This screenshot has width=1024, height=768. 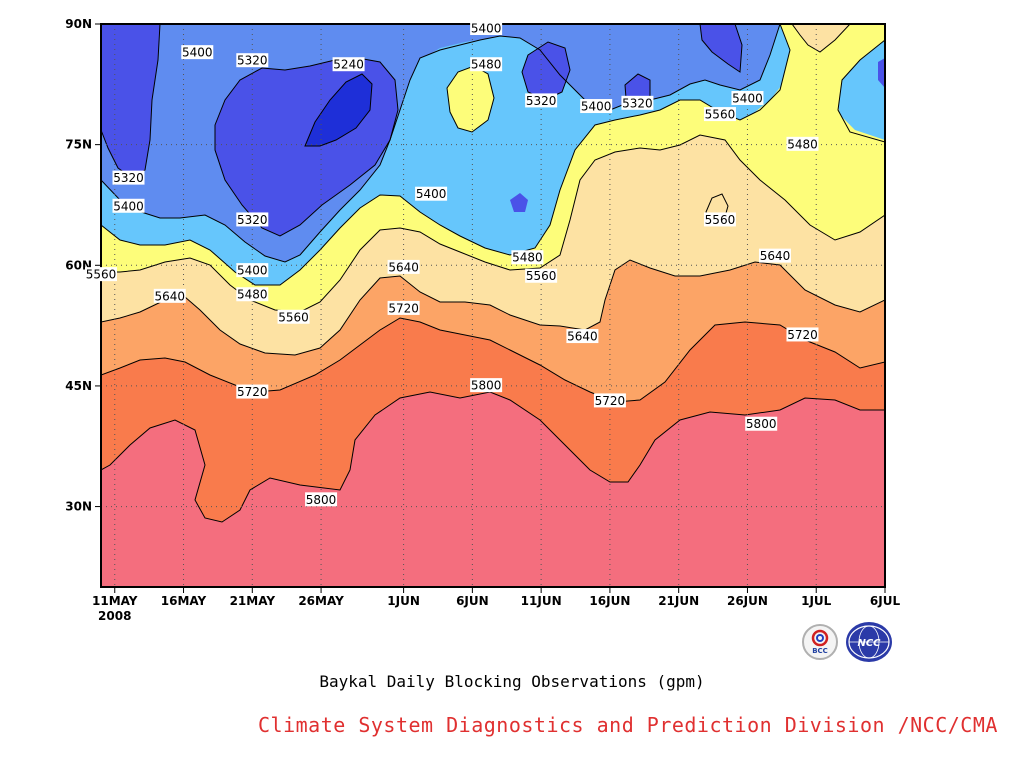 What do you see at coordinates (815, 132) in the screenshot?
I see `band-5480-5560-north` at bounding box center [815, 132].